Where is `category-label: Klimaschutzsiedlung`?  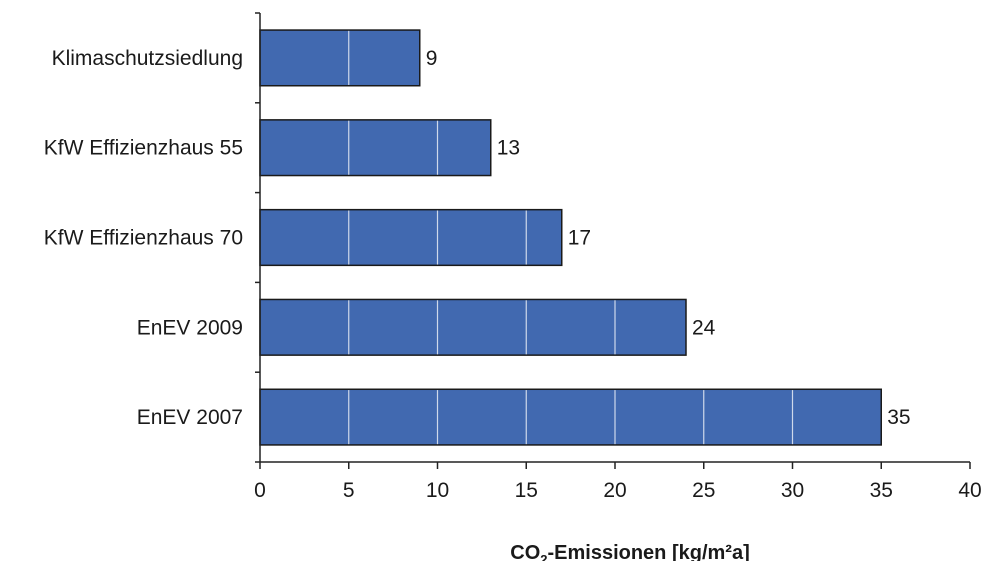
category-label: Klimaschutzsiedlung is located at coordinates (147, 58).